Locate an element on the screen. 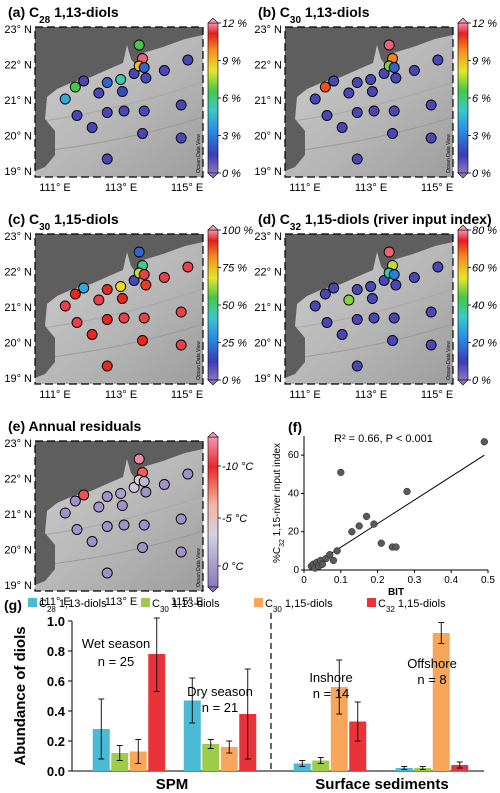 This screenshot has height=793, width=500. colorbar-label: 100 % is located at coordinates (237, 231).